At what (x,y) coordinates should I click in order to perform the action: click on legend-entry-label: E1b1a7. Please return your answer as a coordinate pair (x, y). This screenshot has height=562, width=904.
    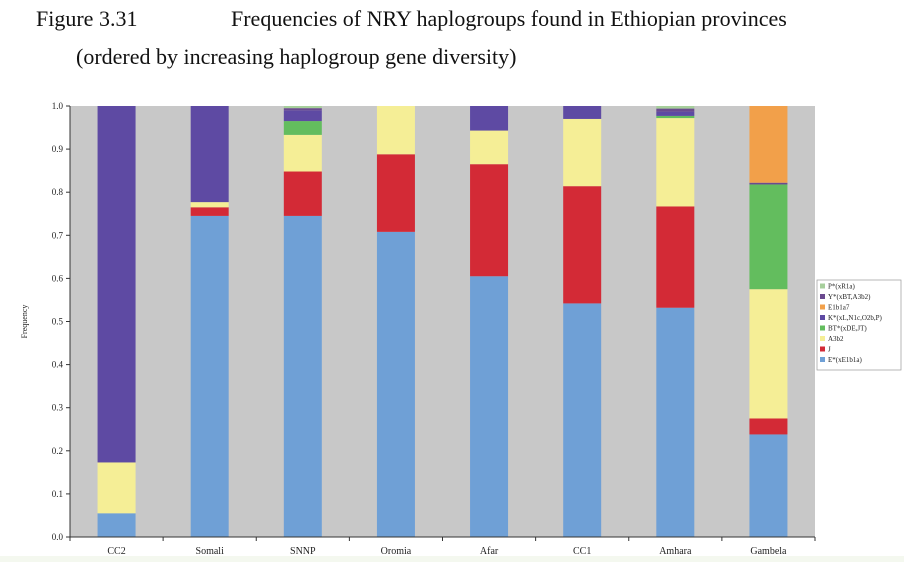
    Looking at the image, I should click on (839, 308).